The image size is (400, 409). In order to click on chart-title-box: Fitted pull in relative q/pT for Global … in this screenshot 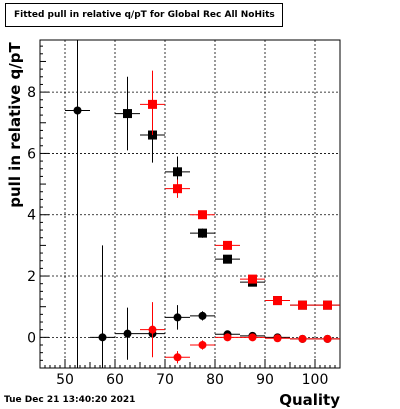, I will do `click(144, 15)`.